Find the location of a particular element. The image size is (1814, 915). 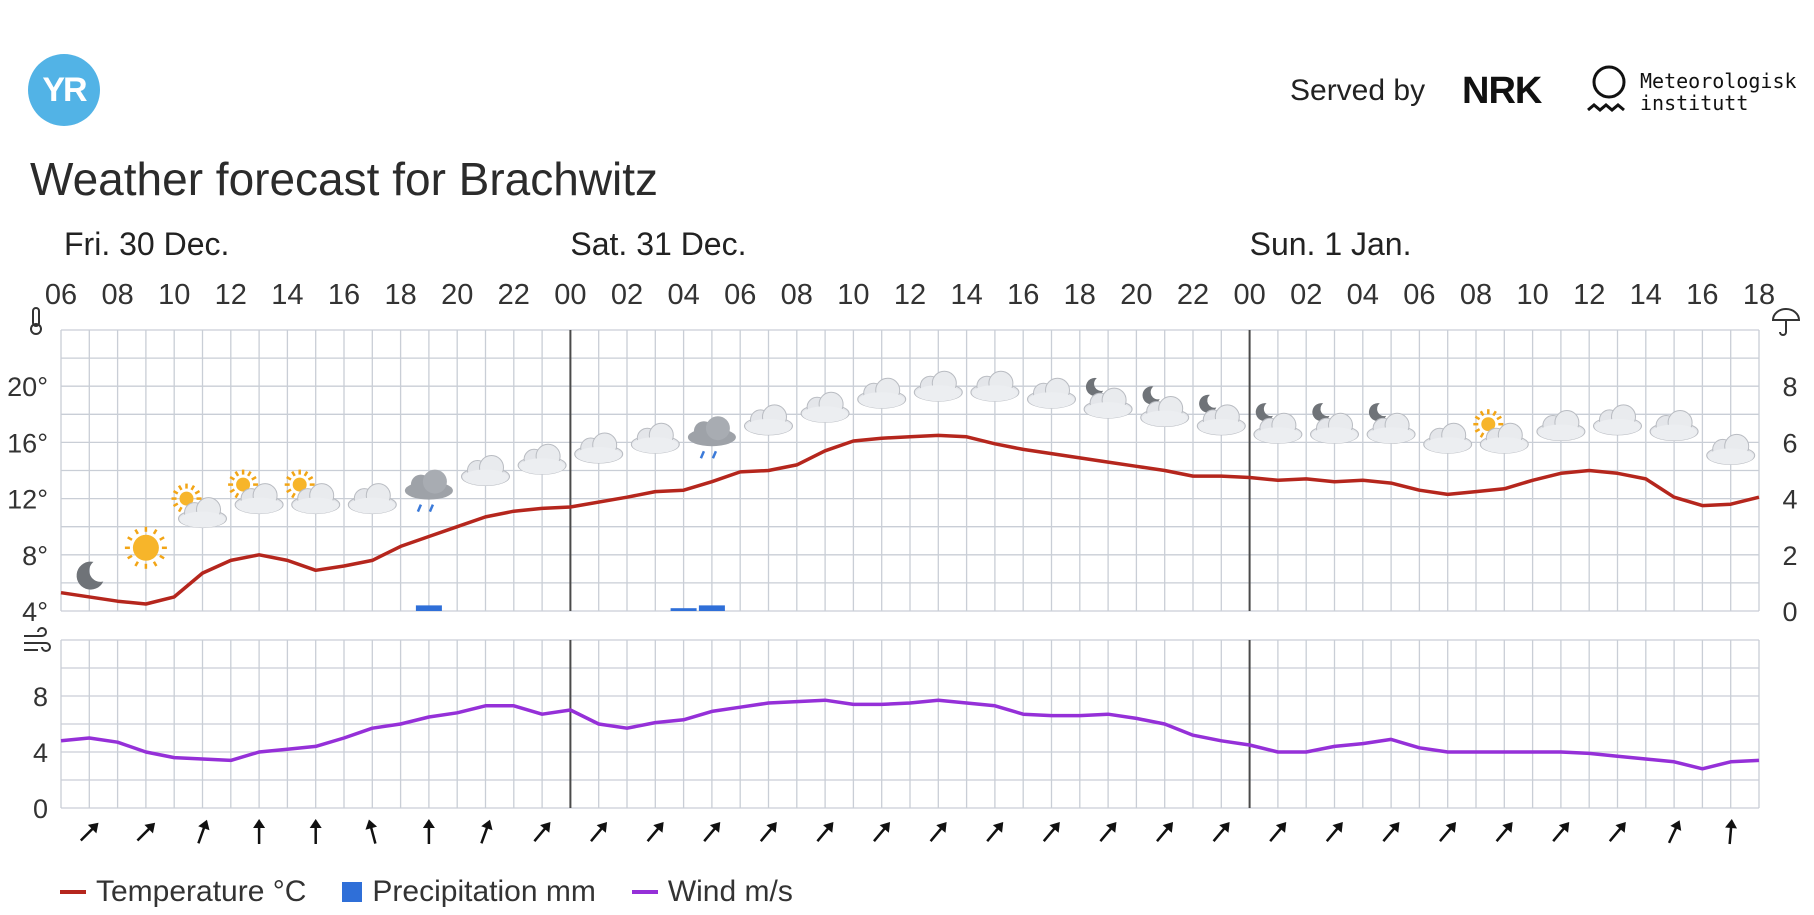

precipitation-bar is located at coordinates (711, 608).